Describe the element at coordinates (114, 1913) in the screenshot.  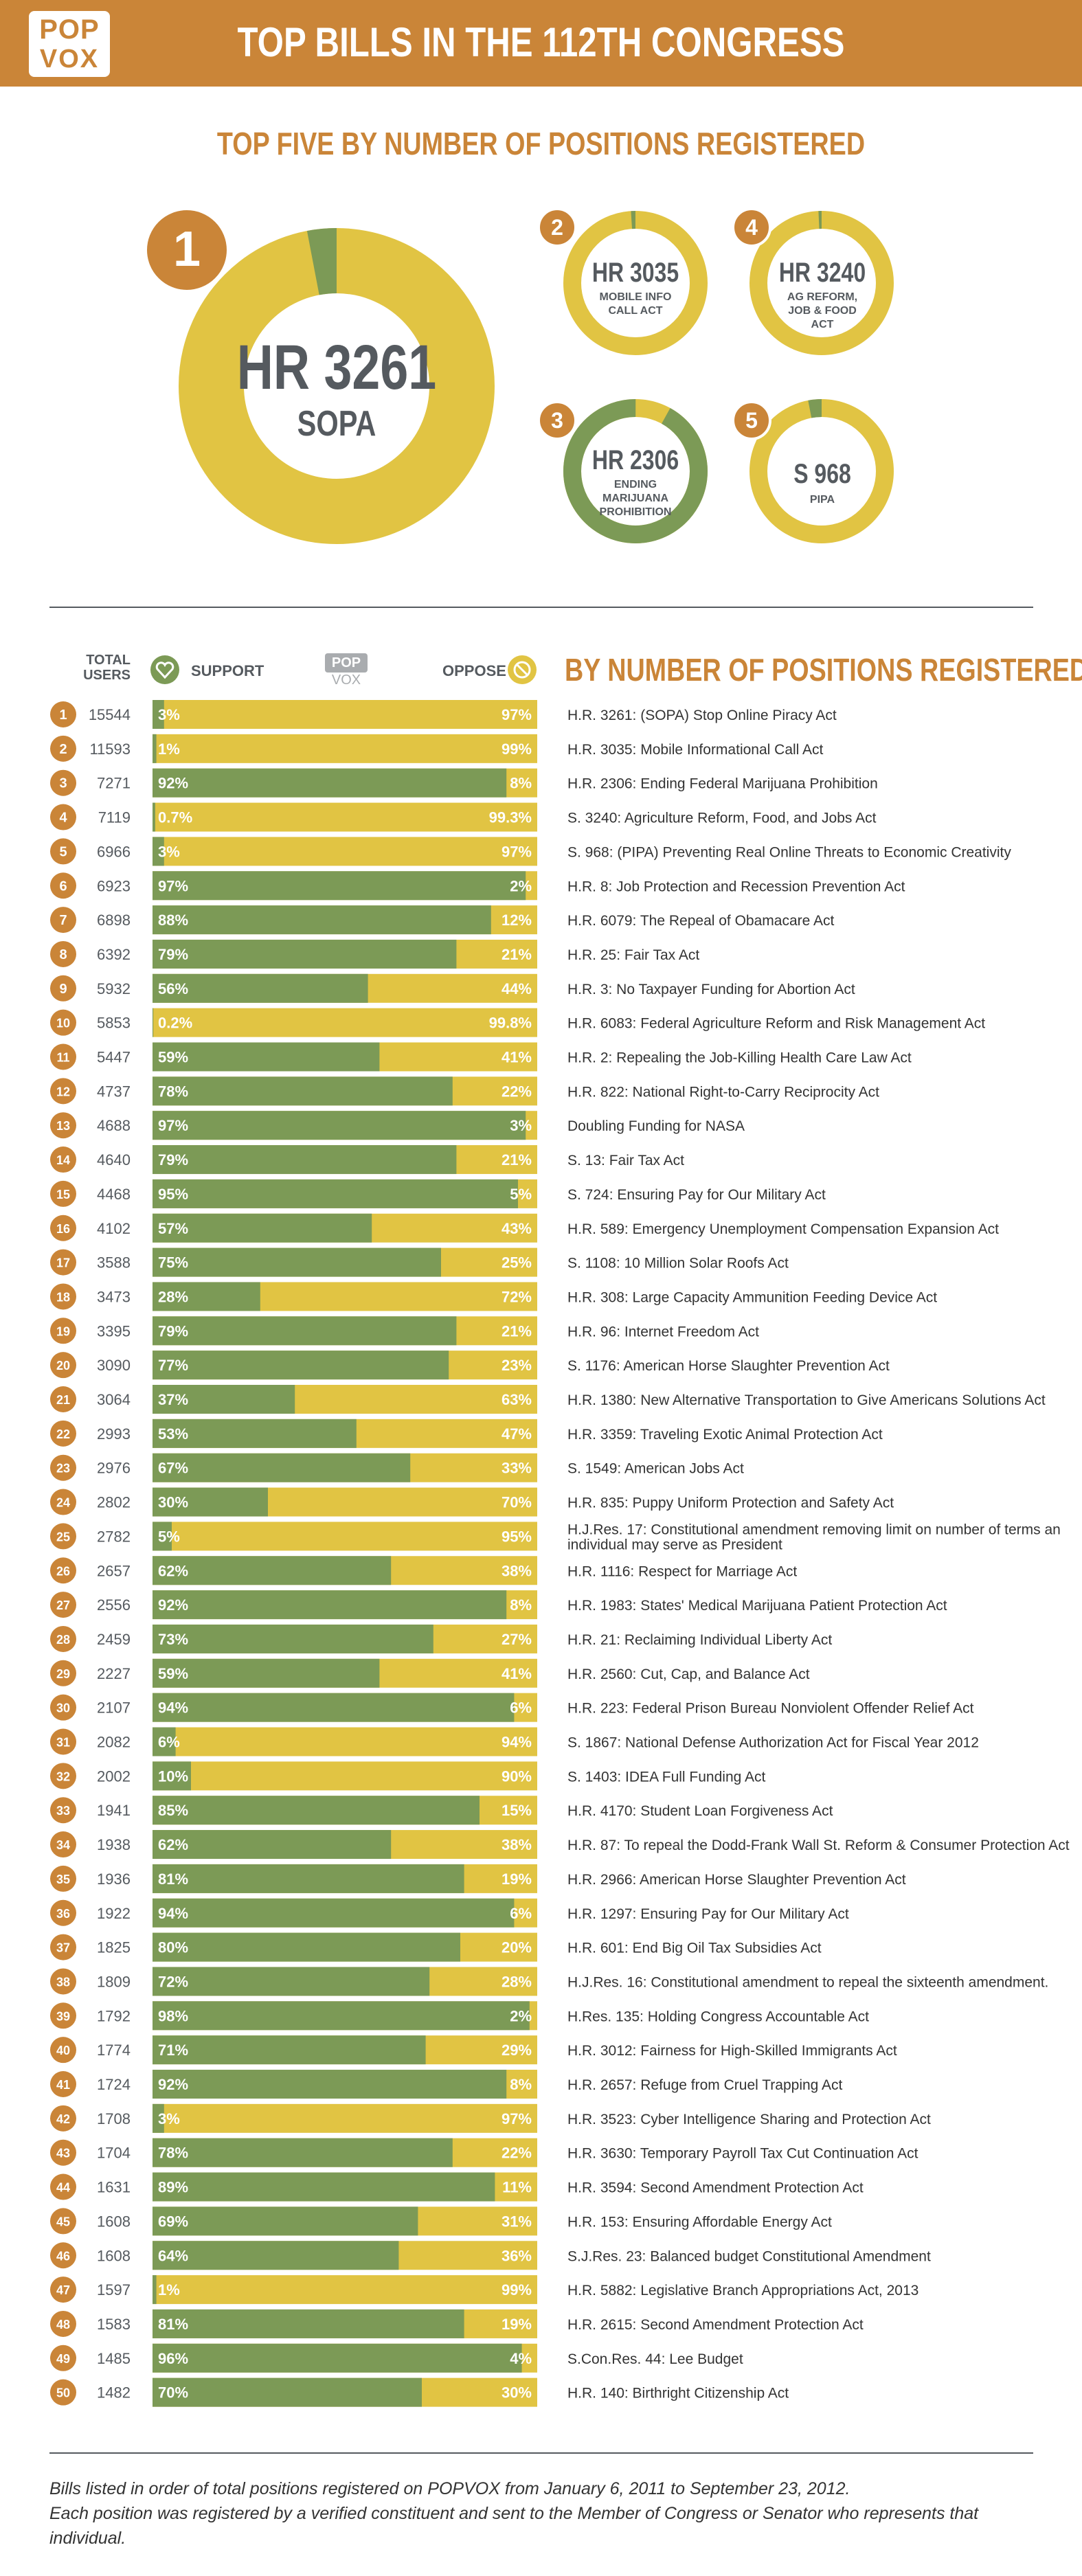
I see `total-users: 1922` at that location.